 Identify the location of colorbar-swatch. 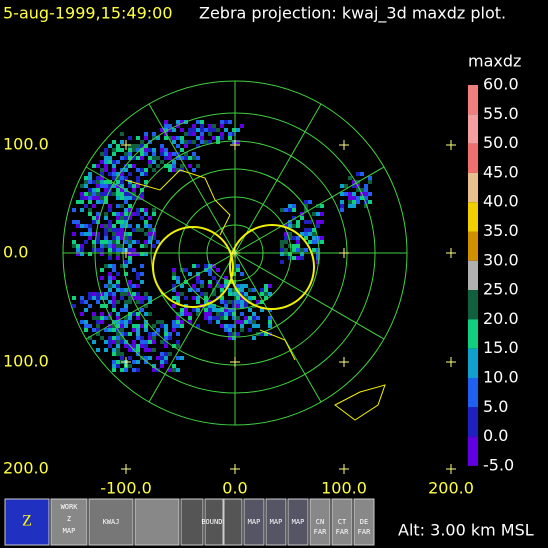
(473, 129).